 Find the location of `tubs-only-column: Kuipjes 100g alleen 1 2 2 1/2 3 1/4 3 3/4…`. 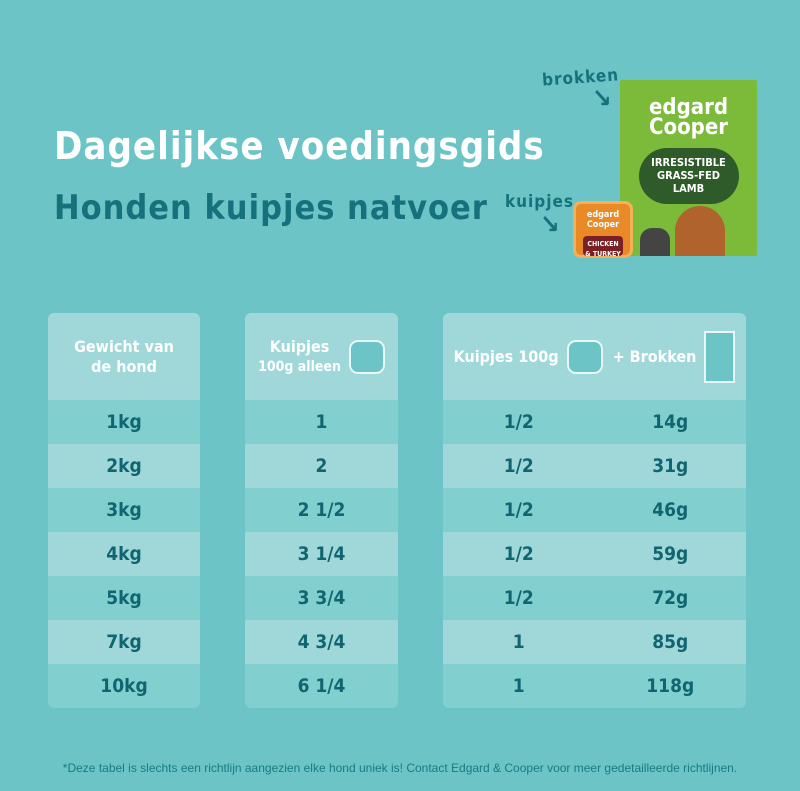

tubs-only-column: Kuipjes 100g alleen 1 2 2 1/2 3 1/4 3 3/4… is located at coordinates (321, 510).